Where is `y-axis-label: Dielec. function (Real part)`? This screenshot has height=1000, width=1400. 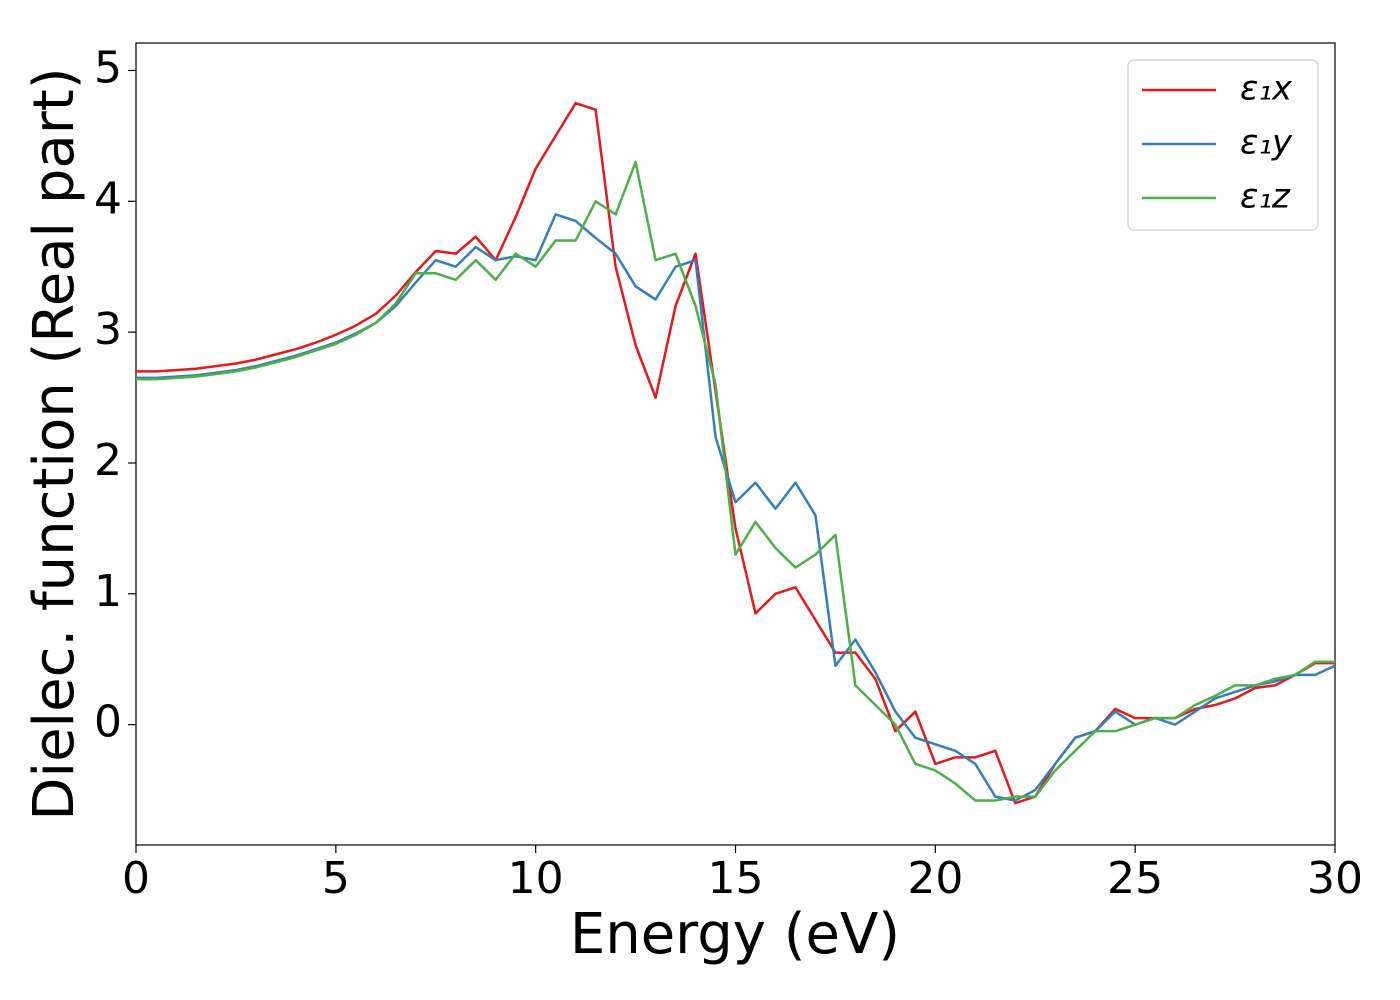 y-axis-label: Dielec. function (Real part) is located at coordinates (54, 443).